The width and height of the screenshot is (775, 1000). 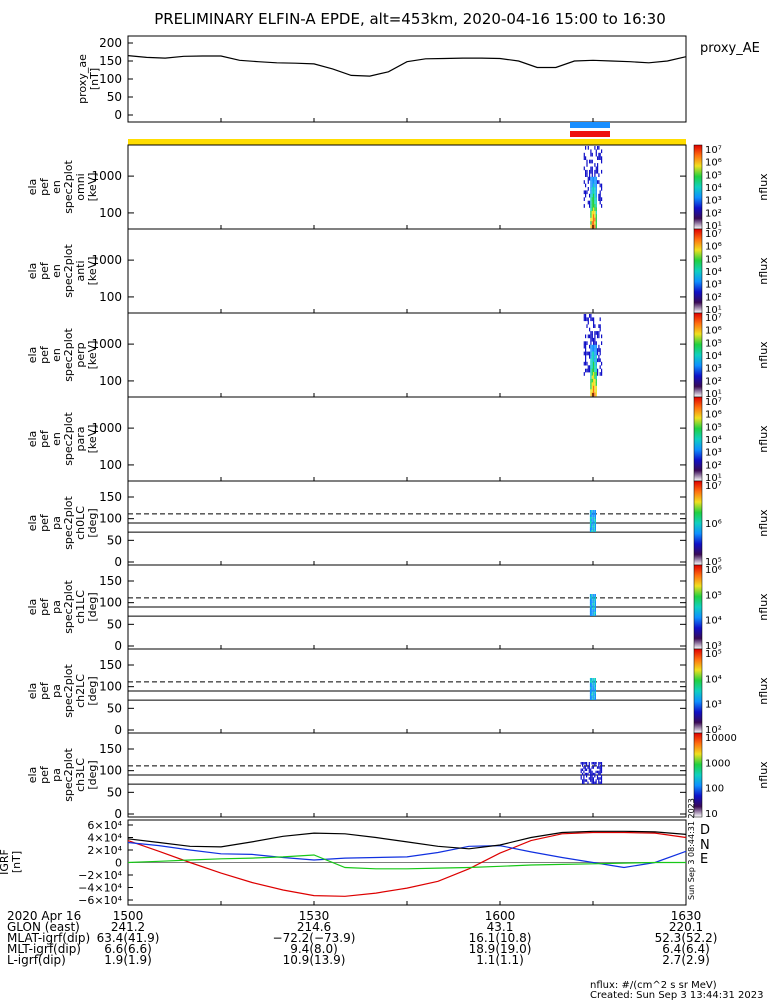 What do you see at coordinates (356, 692) in the screenshot?
I see `pitch-angle-panel-2: 150 100 50 0 ela pef pa spec2plot ch2LC [deg]` at bounding box center [356, 692].